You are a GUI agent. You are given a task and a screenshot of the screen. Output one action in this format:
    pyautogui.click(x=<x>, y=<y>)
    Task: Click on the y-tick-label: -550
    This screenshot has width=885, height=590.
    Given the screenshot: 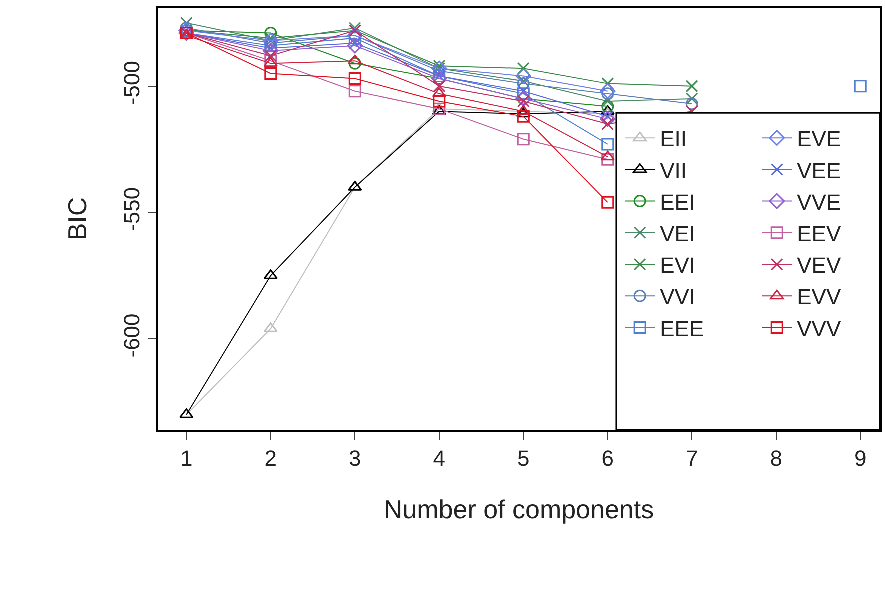 What is the action you would take?
    pyautogui.click(x=131, y=209)
    